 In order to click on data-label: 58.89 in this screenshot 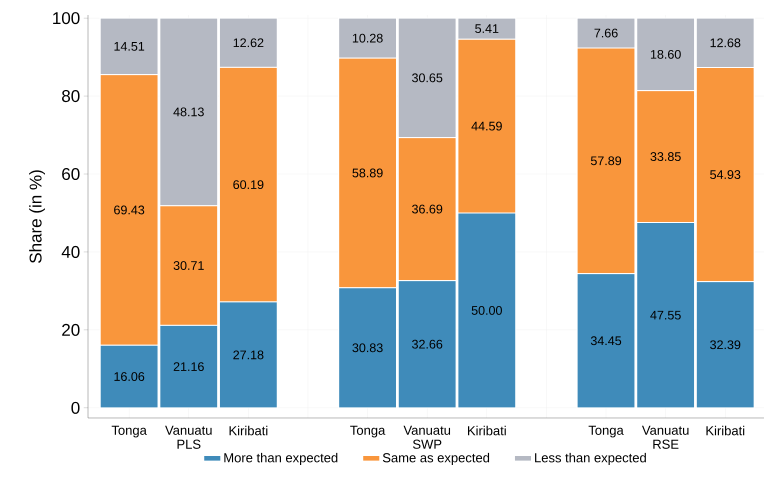, I will do `click(367, 173)`.